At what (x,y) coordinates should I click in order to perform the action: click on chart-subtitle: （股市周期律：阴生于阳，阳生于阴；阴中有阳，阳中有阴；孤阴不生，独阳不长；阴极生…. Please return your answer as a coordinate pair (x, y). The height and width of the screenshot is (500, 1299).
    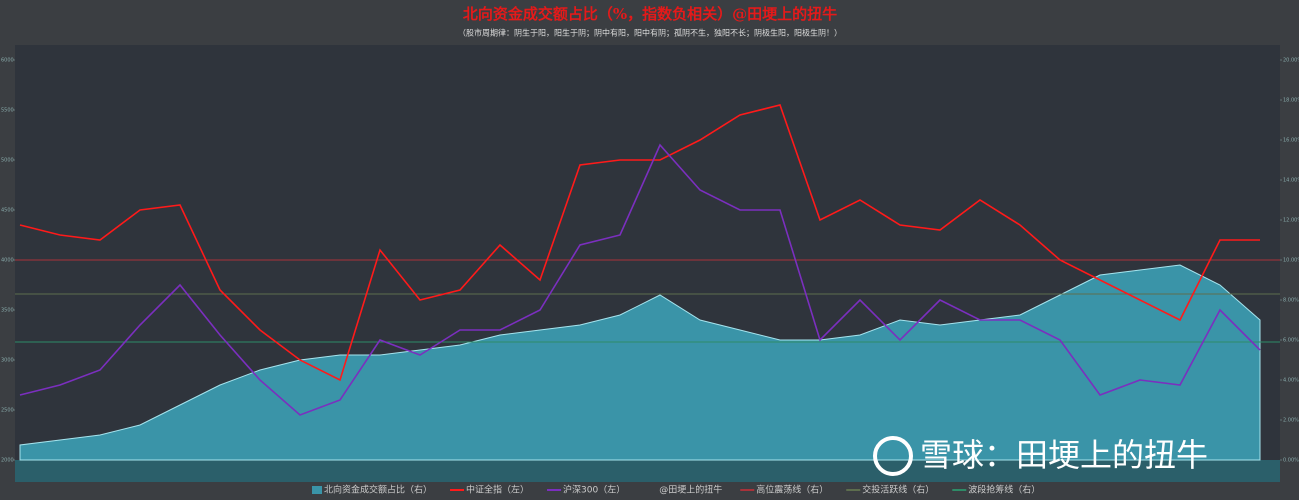
    Looking at the image, I should click on (650, 33).